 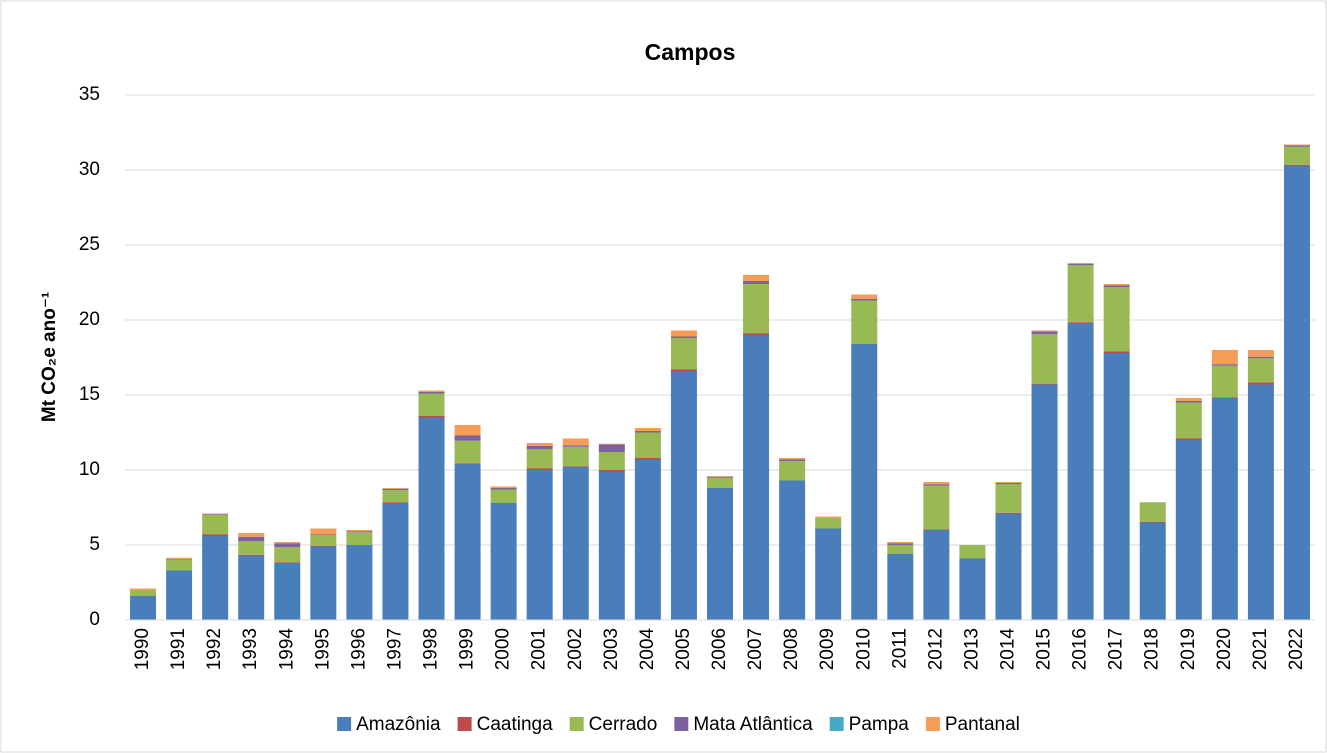 I want to click on x-tick-label: 2017, so click(x=1116, y=649).